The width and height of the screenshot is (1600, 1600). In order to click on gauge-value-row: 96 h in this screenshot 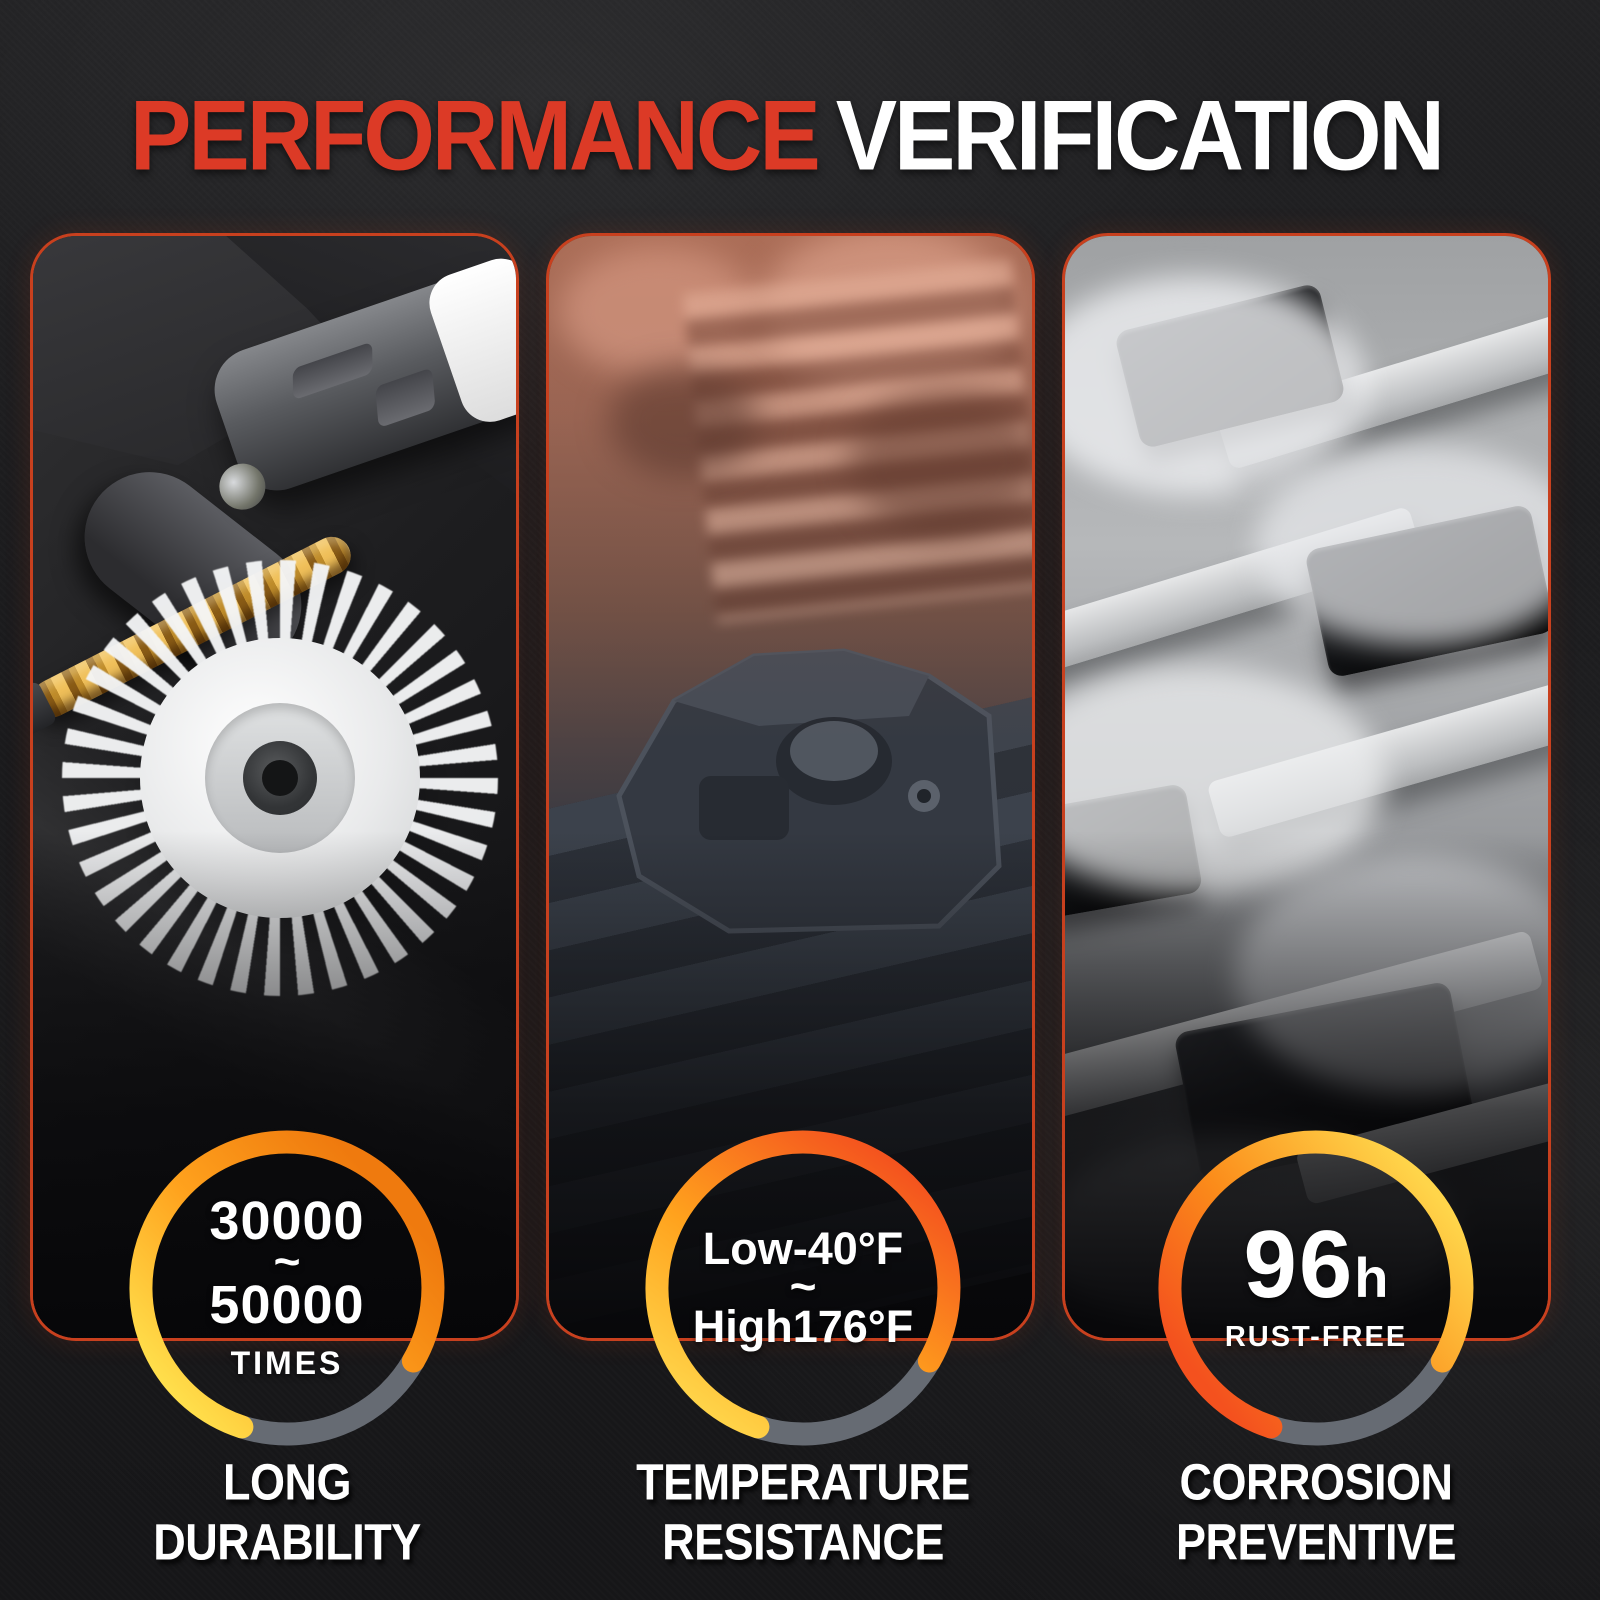, I will do `click(1316, 1264)`.